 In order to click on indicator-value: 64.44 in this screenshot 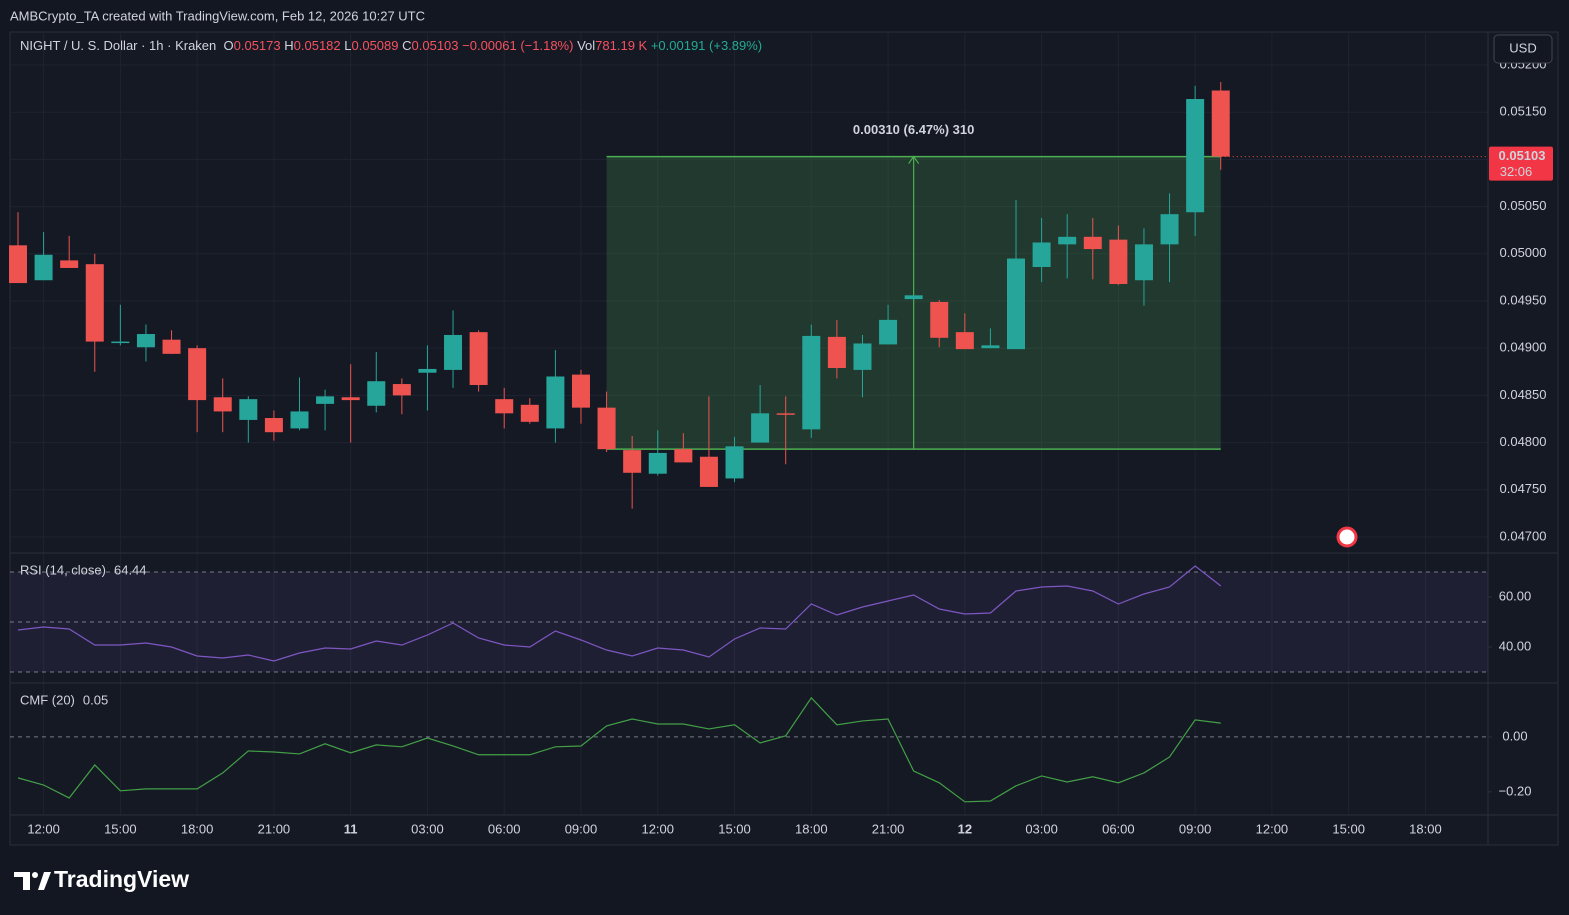, I will do `click(130, 569)`.